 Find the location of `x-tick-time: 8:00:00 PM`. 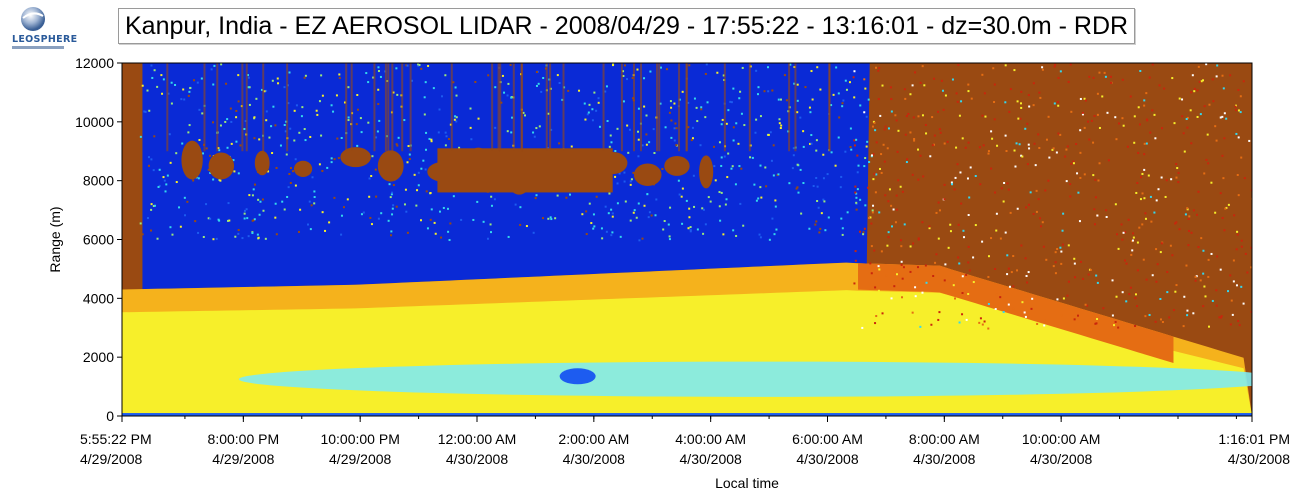

x-tick-time: 8:00:00 PM is located at coordinates (244, 439).